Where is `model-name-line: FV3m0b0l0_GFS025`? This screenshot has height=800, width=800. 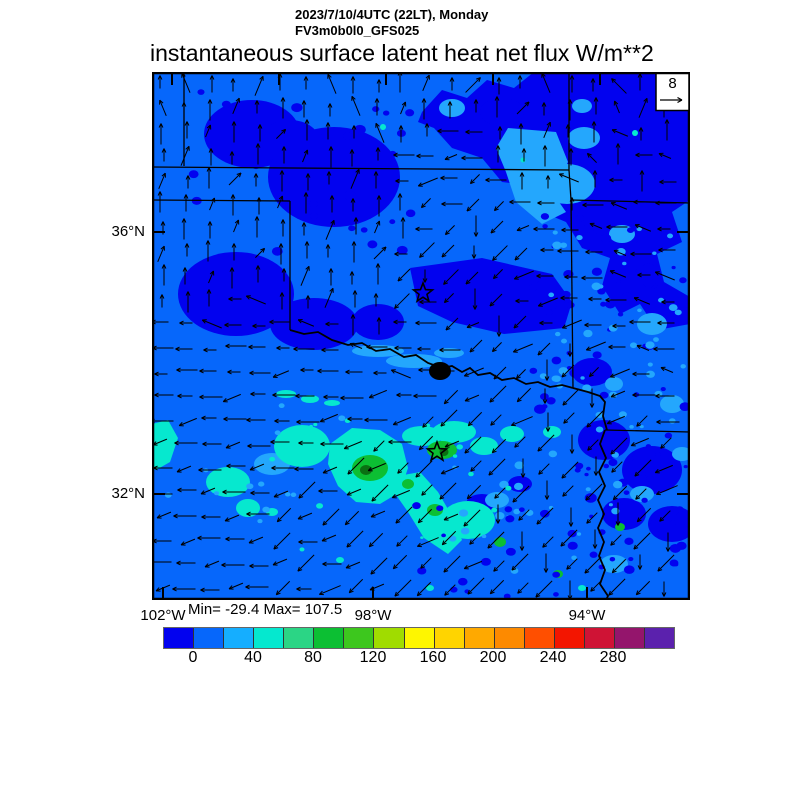
model-name-line: FV3m0b0l0_GFS025 is located at coordinates (357, 30).